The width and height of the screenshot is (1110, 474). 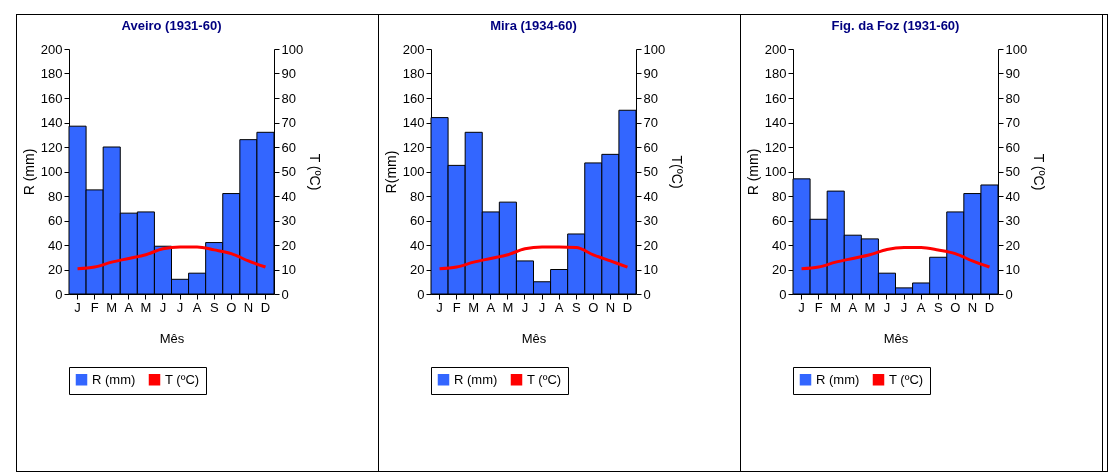 I want to click on chart-title: Aveiro (1931-60), so click(x=171, y=25).